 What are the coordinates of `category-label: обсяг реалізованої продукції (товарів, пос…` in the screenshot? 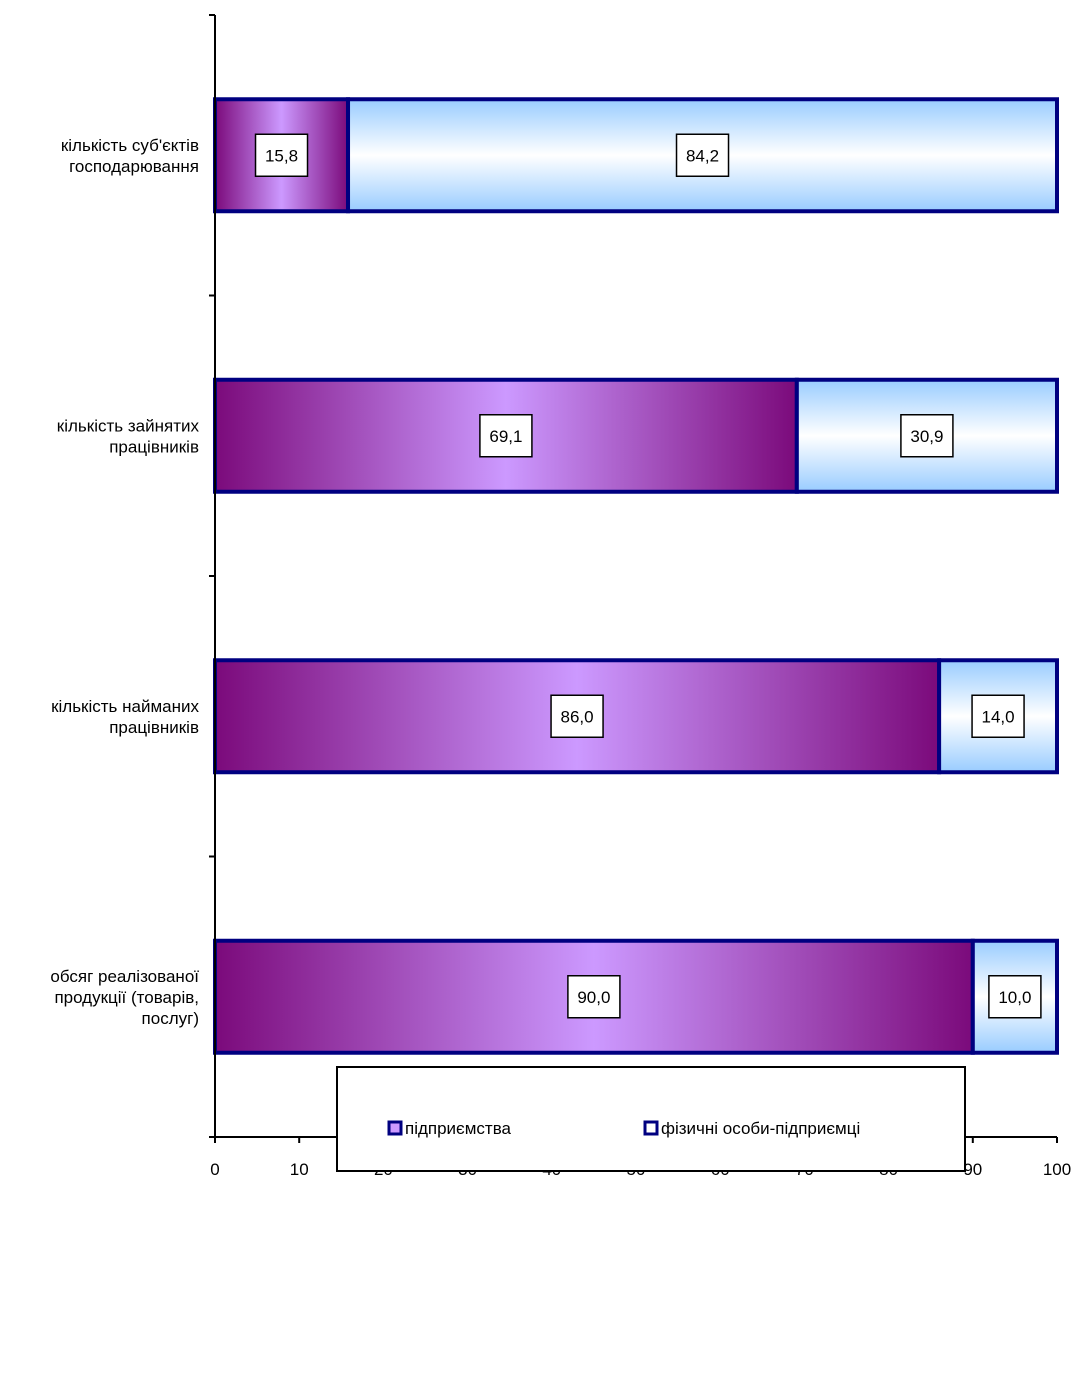 It's located at (124, 997).